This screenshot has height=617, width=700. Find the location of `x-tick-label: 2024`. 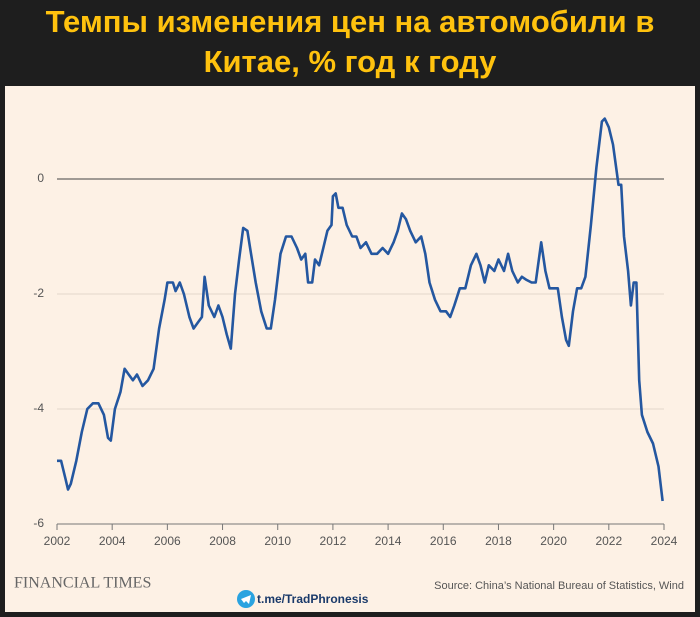

x-tick-label: 2024 is located at coordinates (664, 541).